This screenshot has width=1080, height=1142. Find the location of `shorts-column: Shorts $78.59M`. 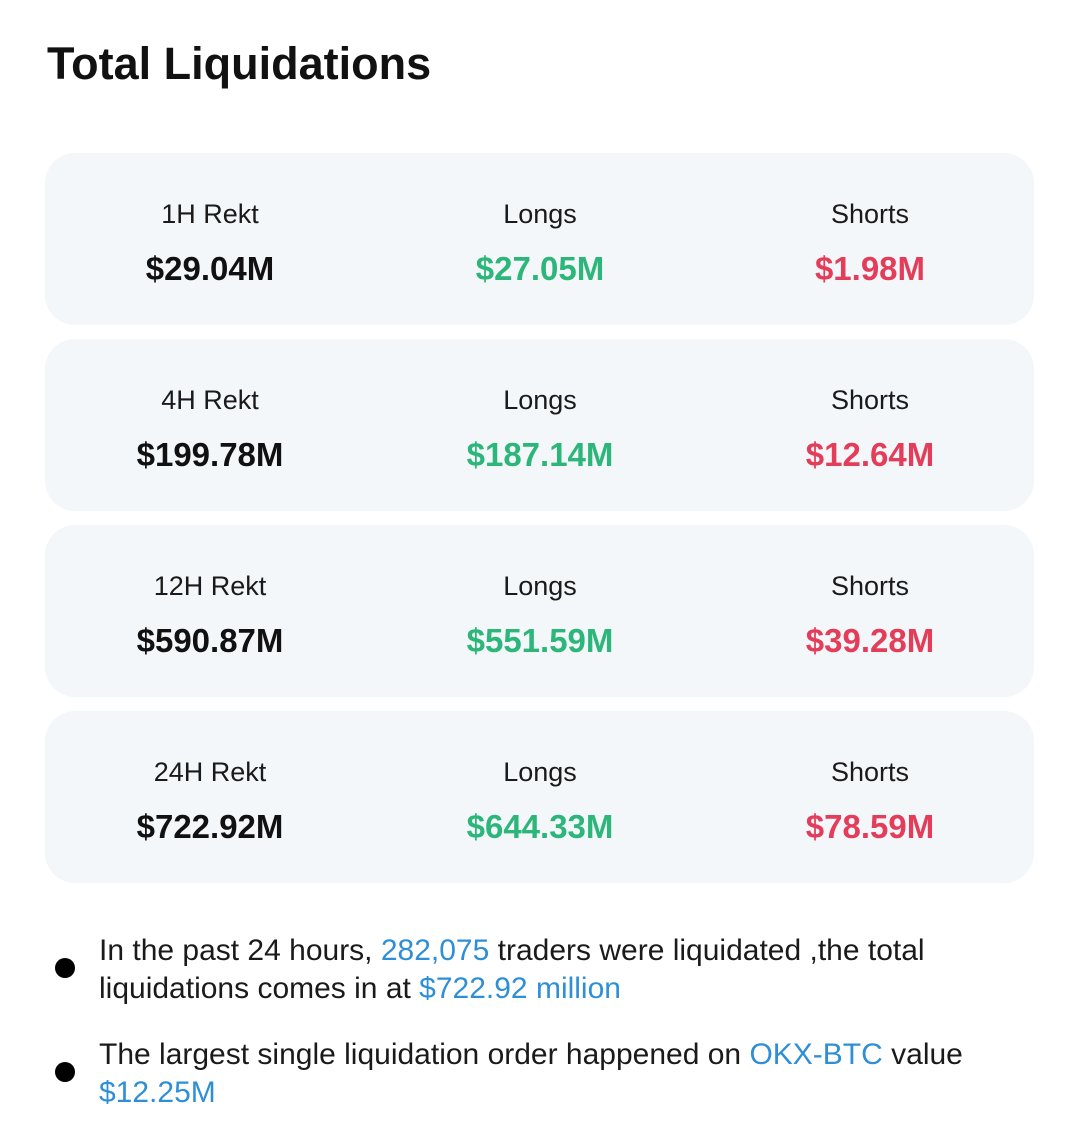

shorts-column: Shorts $78.59M is located at coordinates (870, 778).